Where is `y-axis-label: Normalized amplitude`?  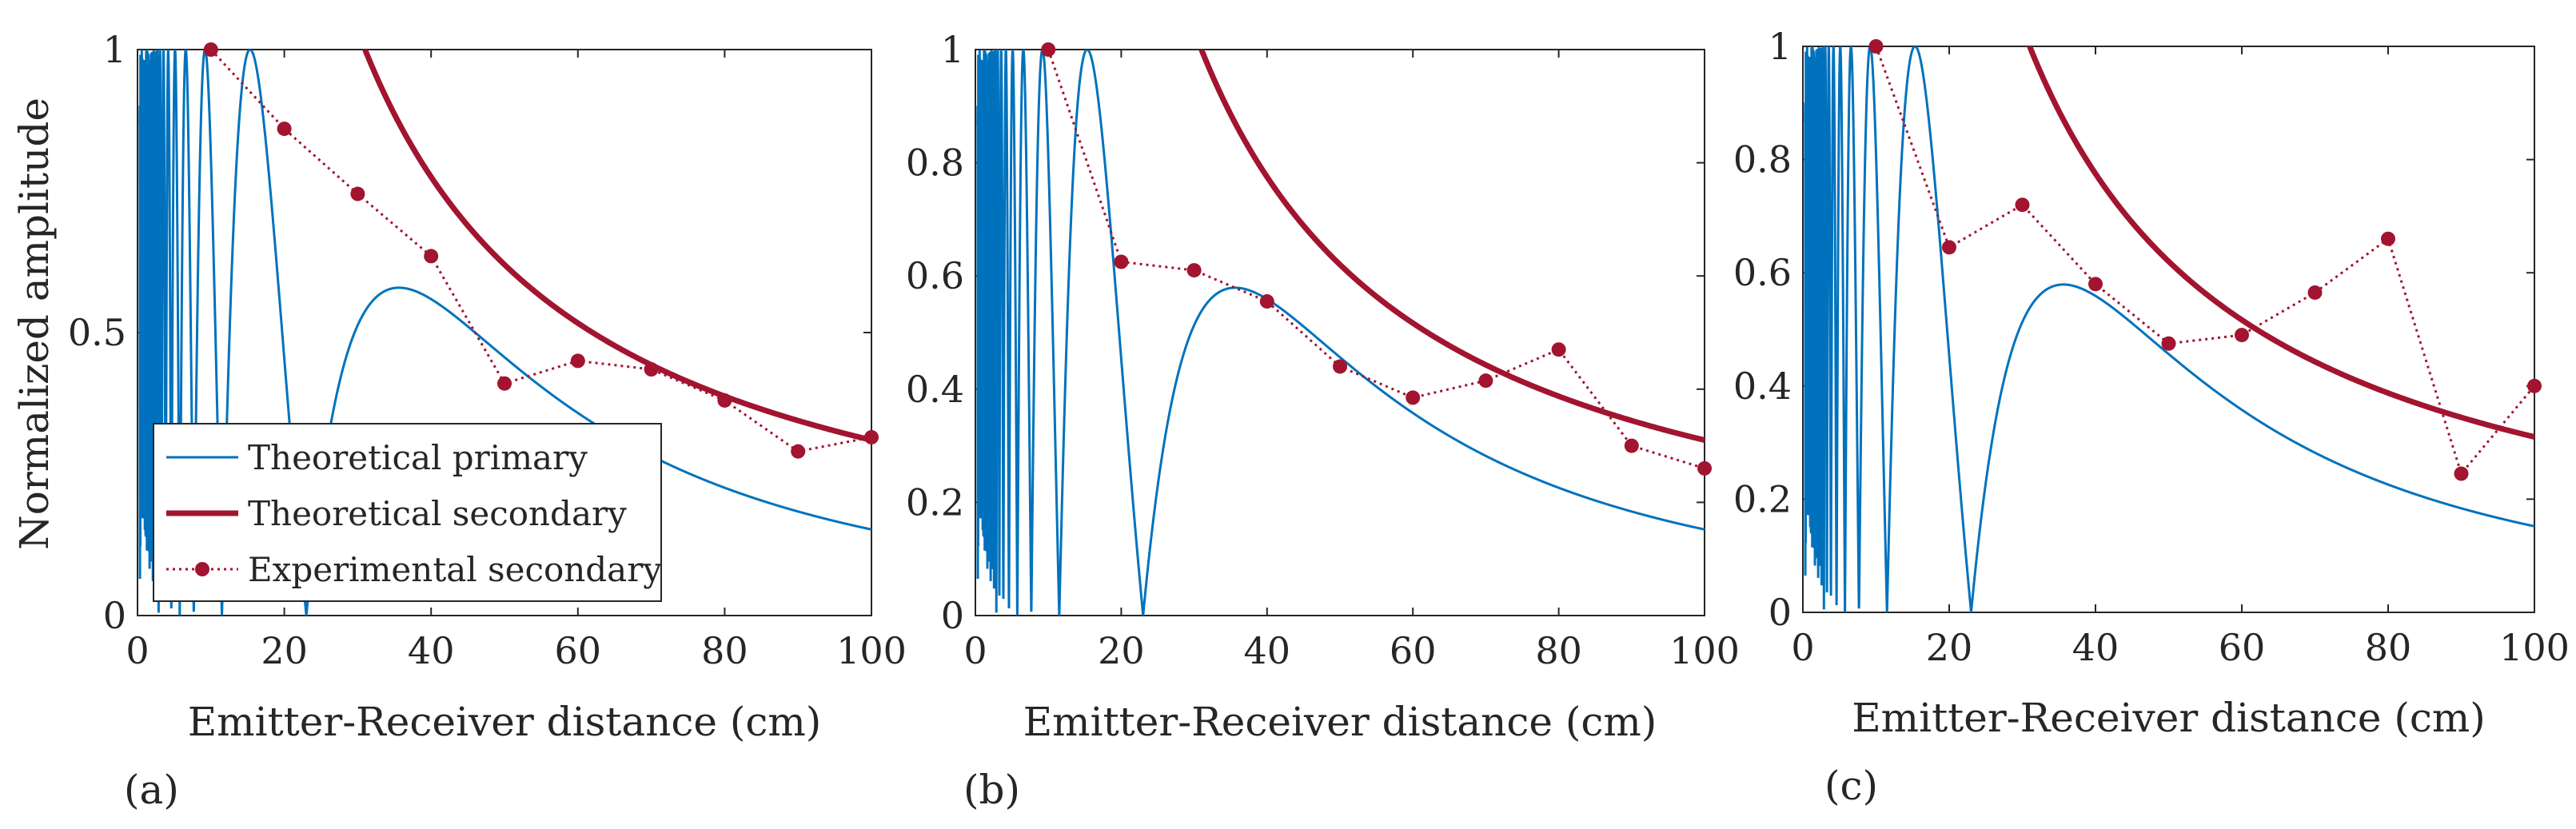 y-axis-label: Normalized amplitude is located at coordinates (34, 324).